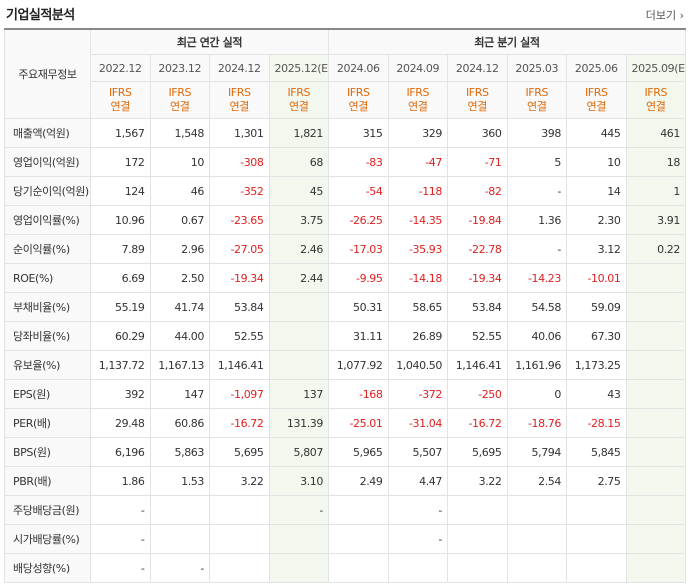 The width and height of the screenshot is (694, 587). I want to click on cell: 1,167.13, so click(179, 365).